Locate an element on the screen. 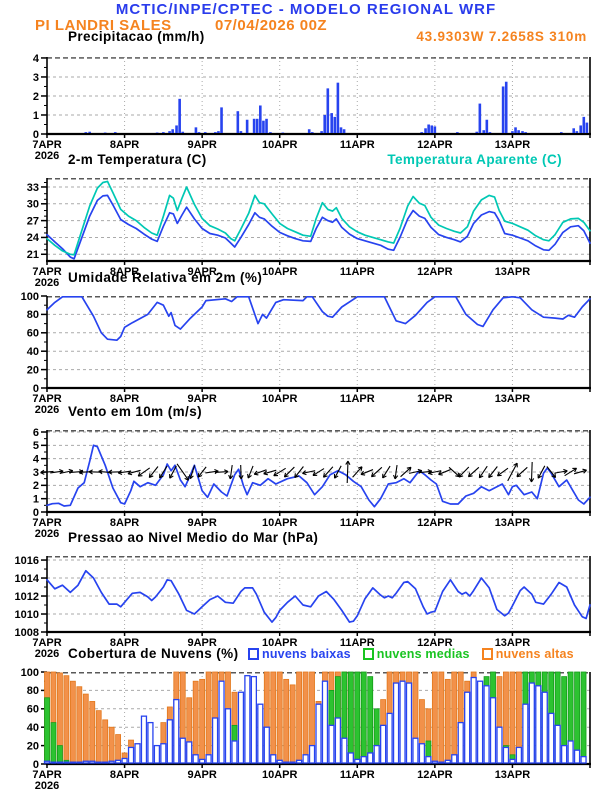  svg-text: 1008 is located at coordinates (27, 633).